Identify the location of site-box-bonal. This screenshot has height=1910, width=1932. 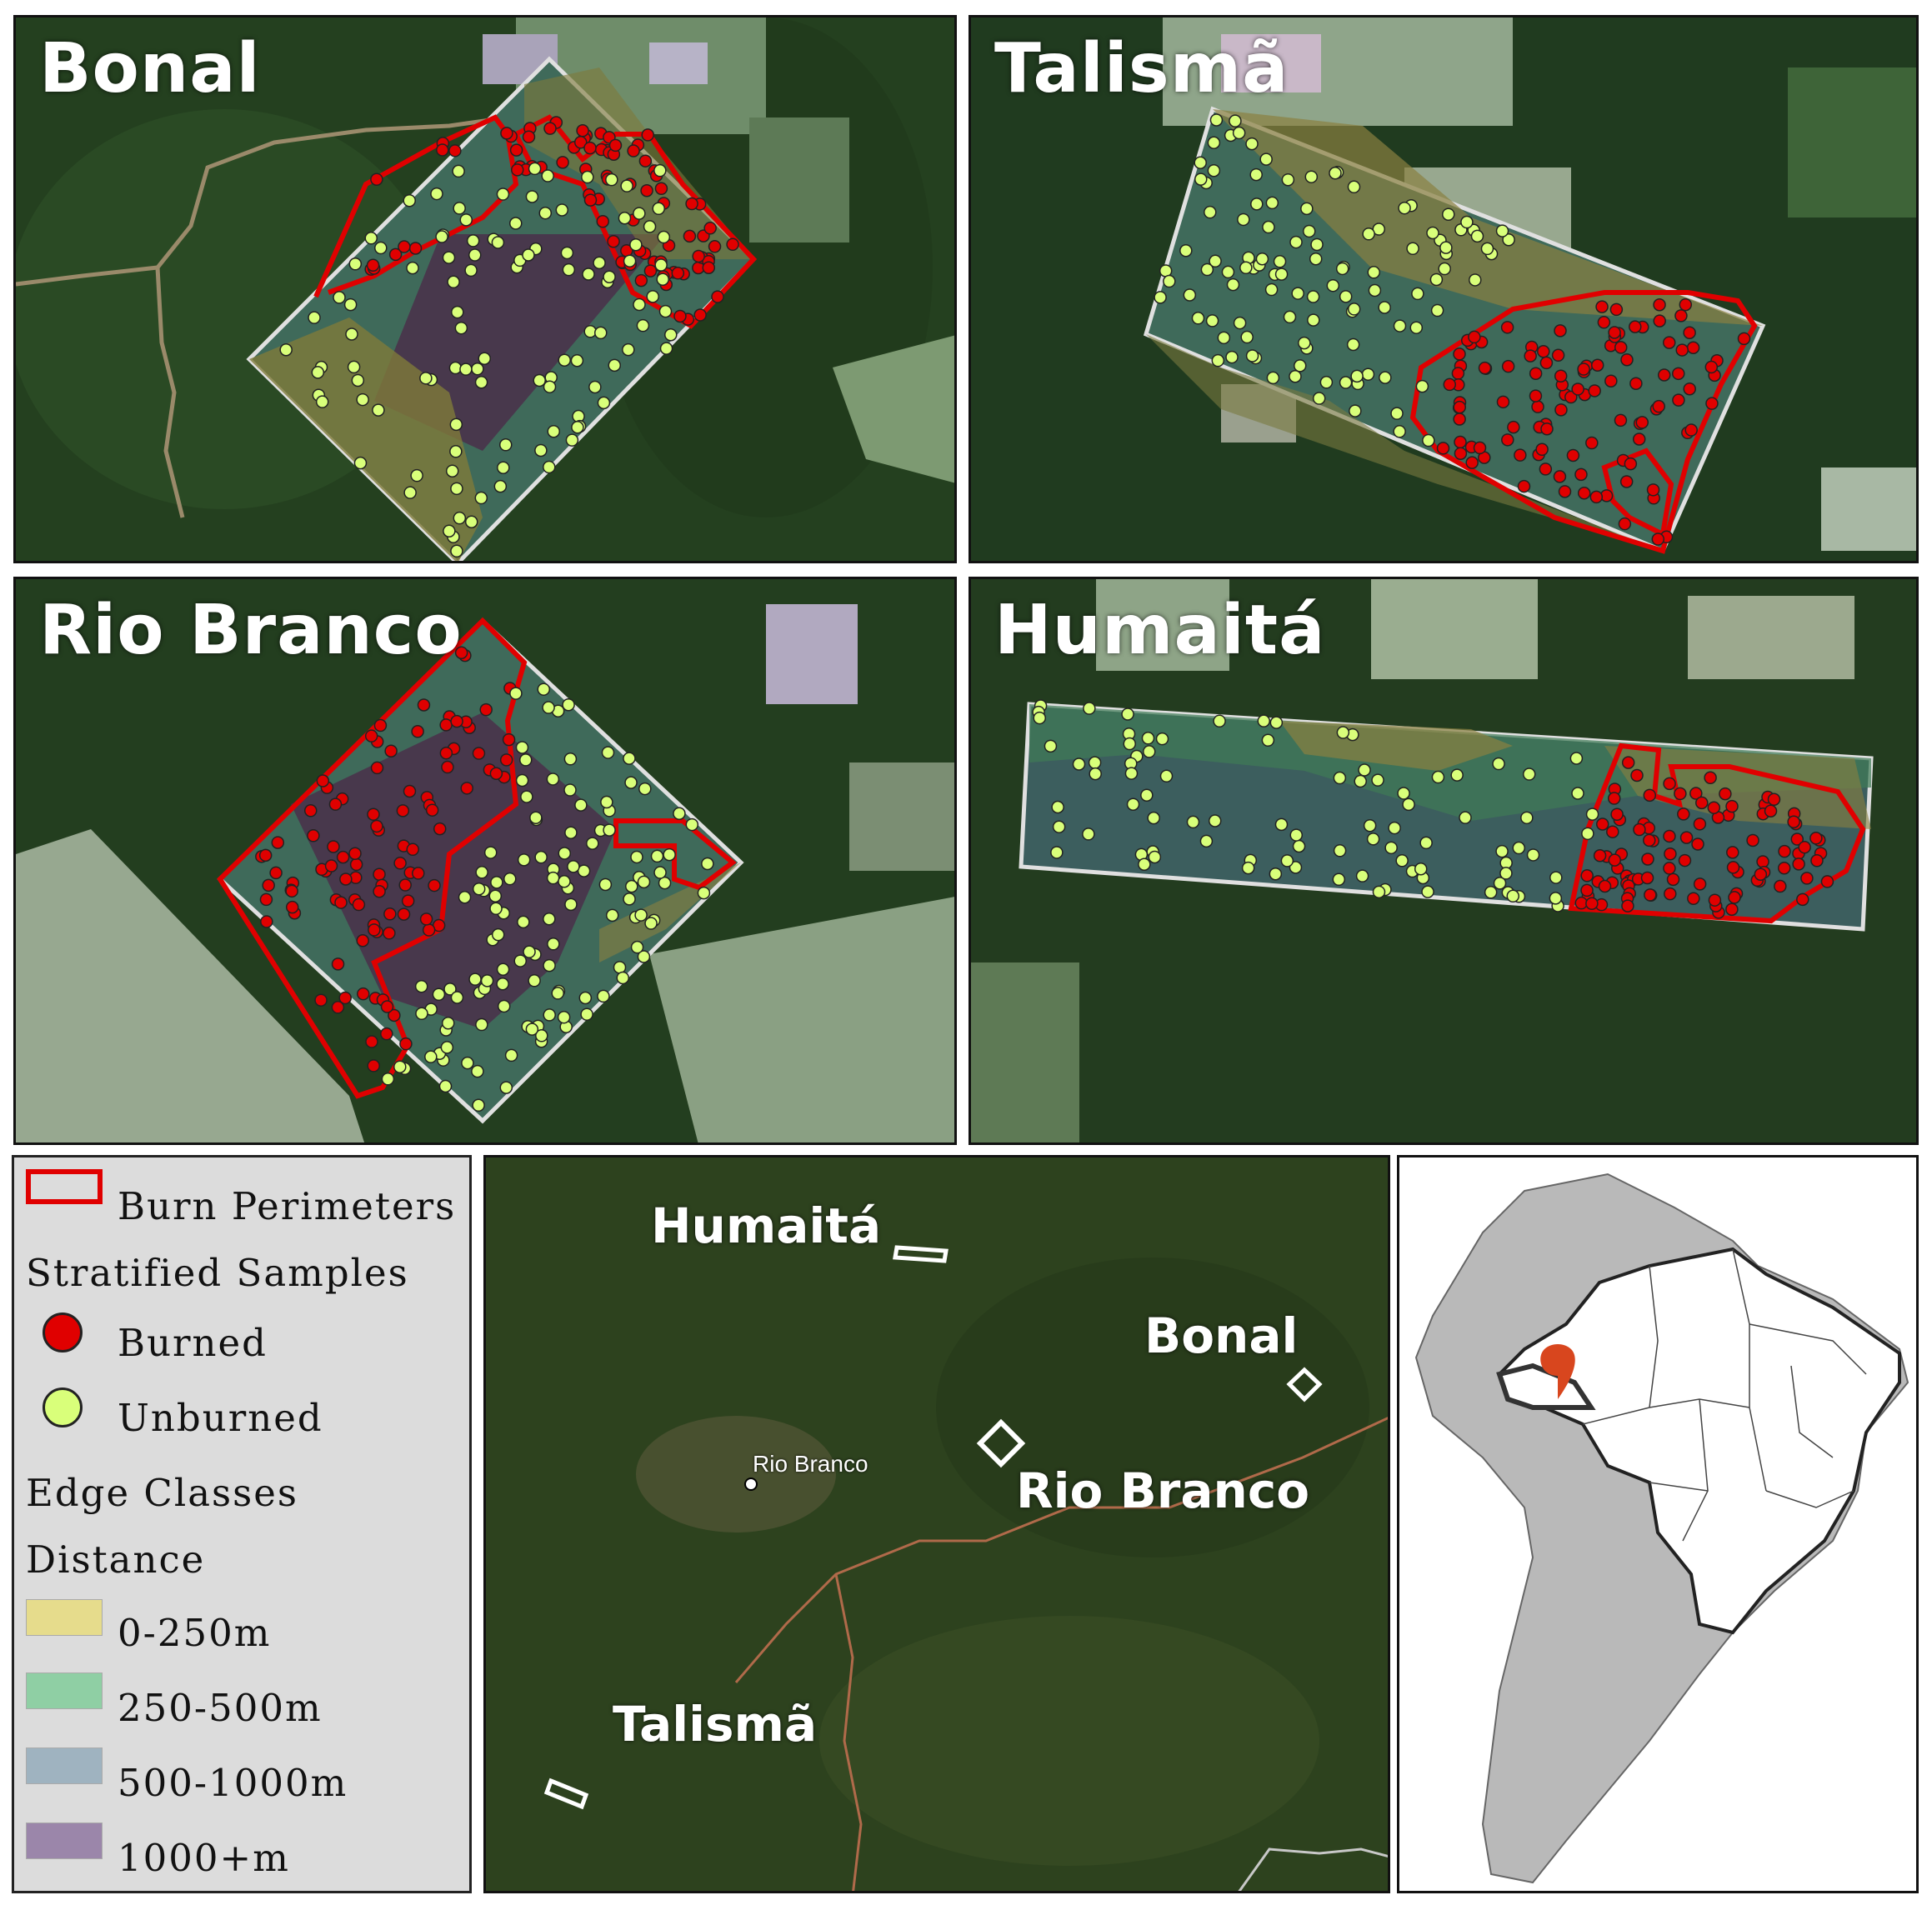
(1305, 1384).